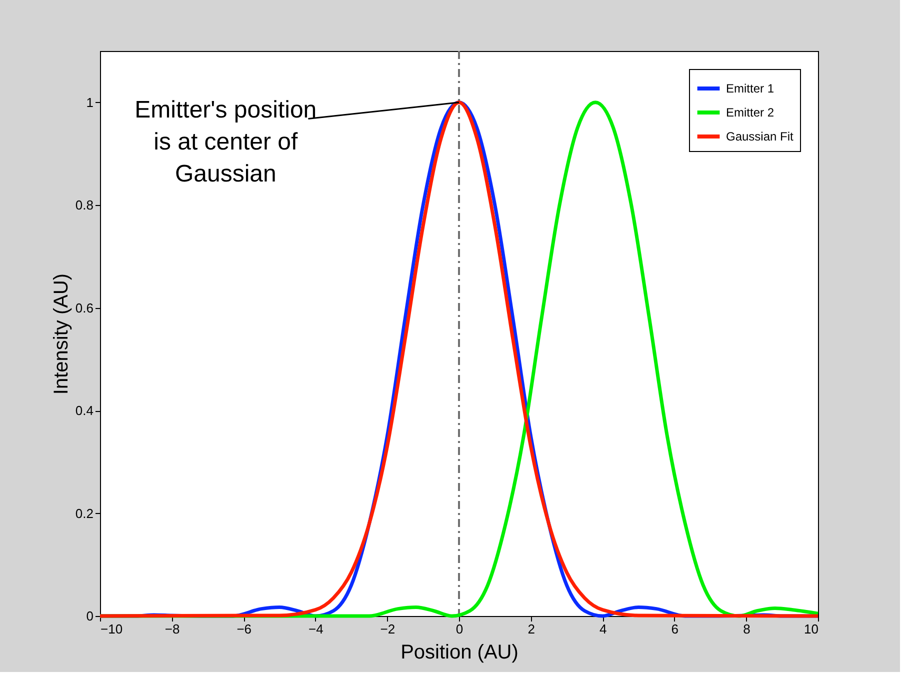 Image resolution: width=914 pixels, height=685 pixels. I want to click on y-tick-label: 1, so click(90, 102).